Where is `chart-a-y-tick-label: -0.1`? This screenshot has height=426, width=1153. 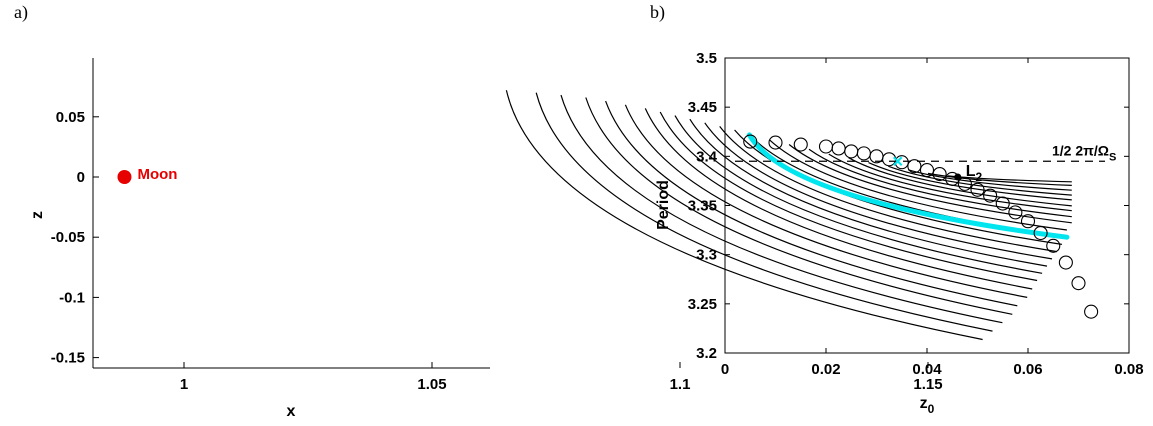
chart-a-y-tick-label: -0.1 is located at coordinates (72, 297).